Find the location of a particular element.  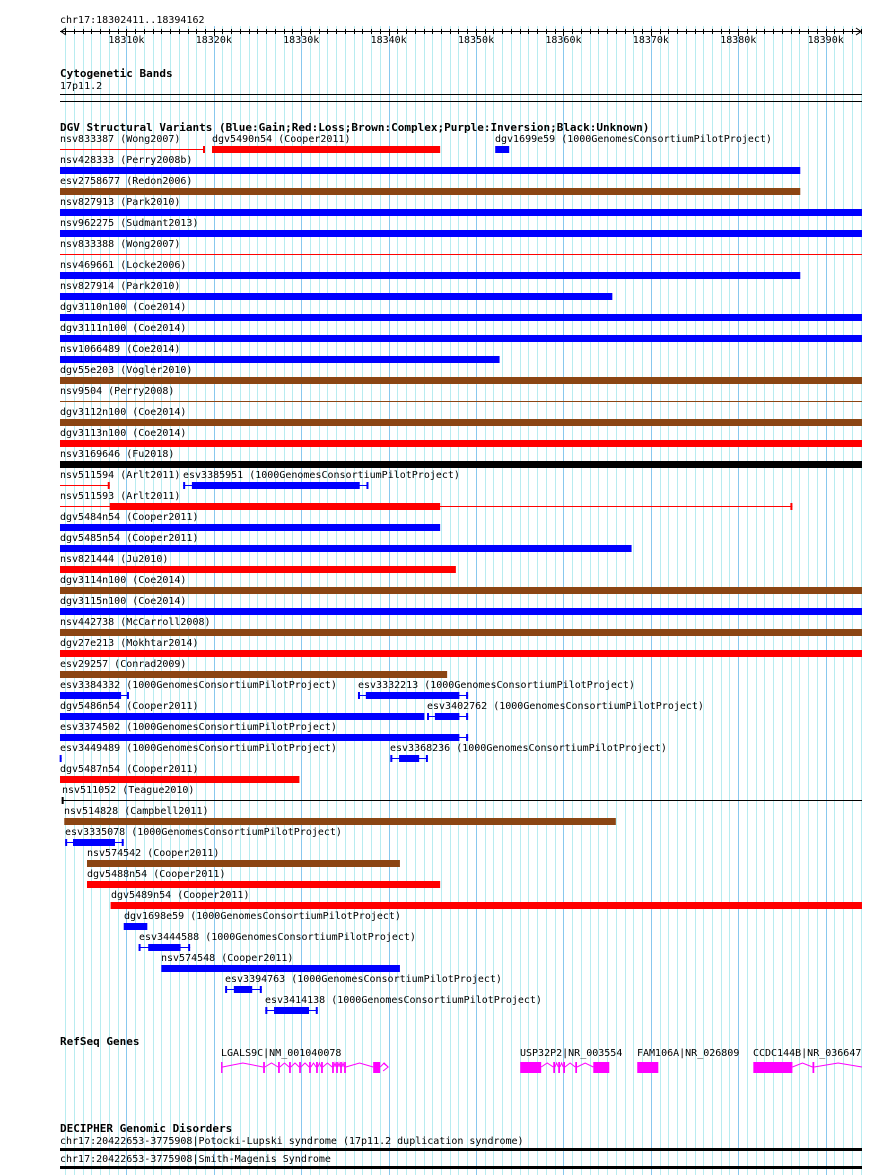

variant-label: nsv511593 (Arlt2011) is located at coordinates (120, 496).